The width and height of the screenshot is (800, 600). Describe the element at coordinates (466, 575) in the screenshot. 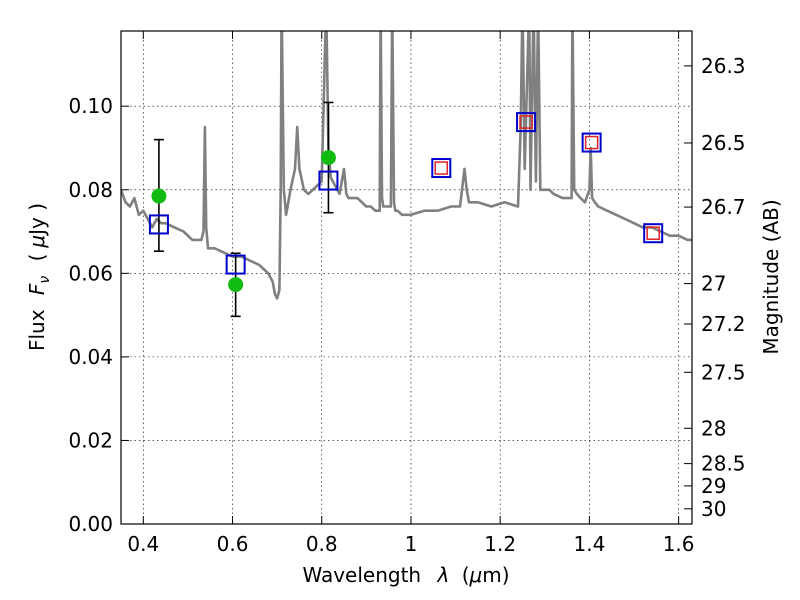

I see `x-axis-unit-prefix: (` at that location.